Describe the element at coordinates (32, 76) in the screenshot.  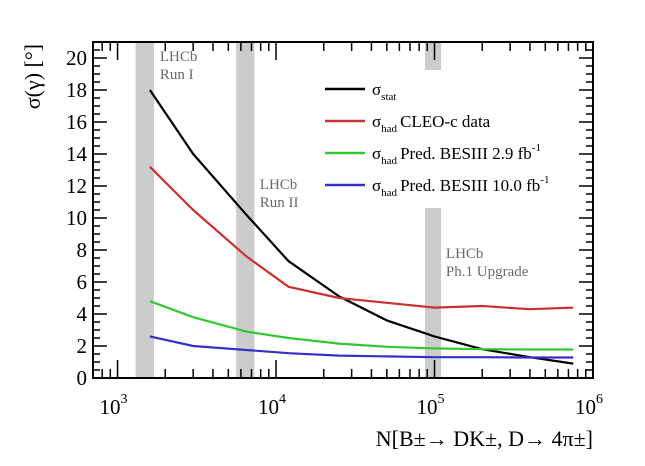
I see `y-axis-title: σ(γ) [°]` at that location.